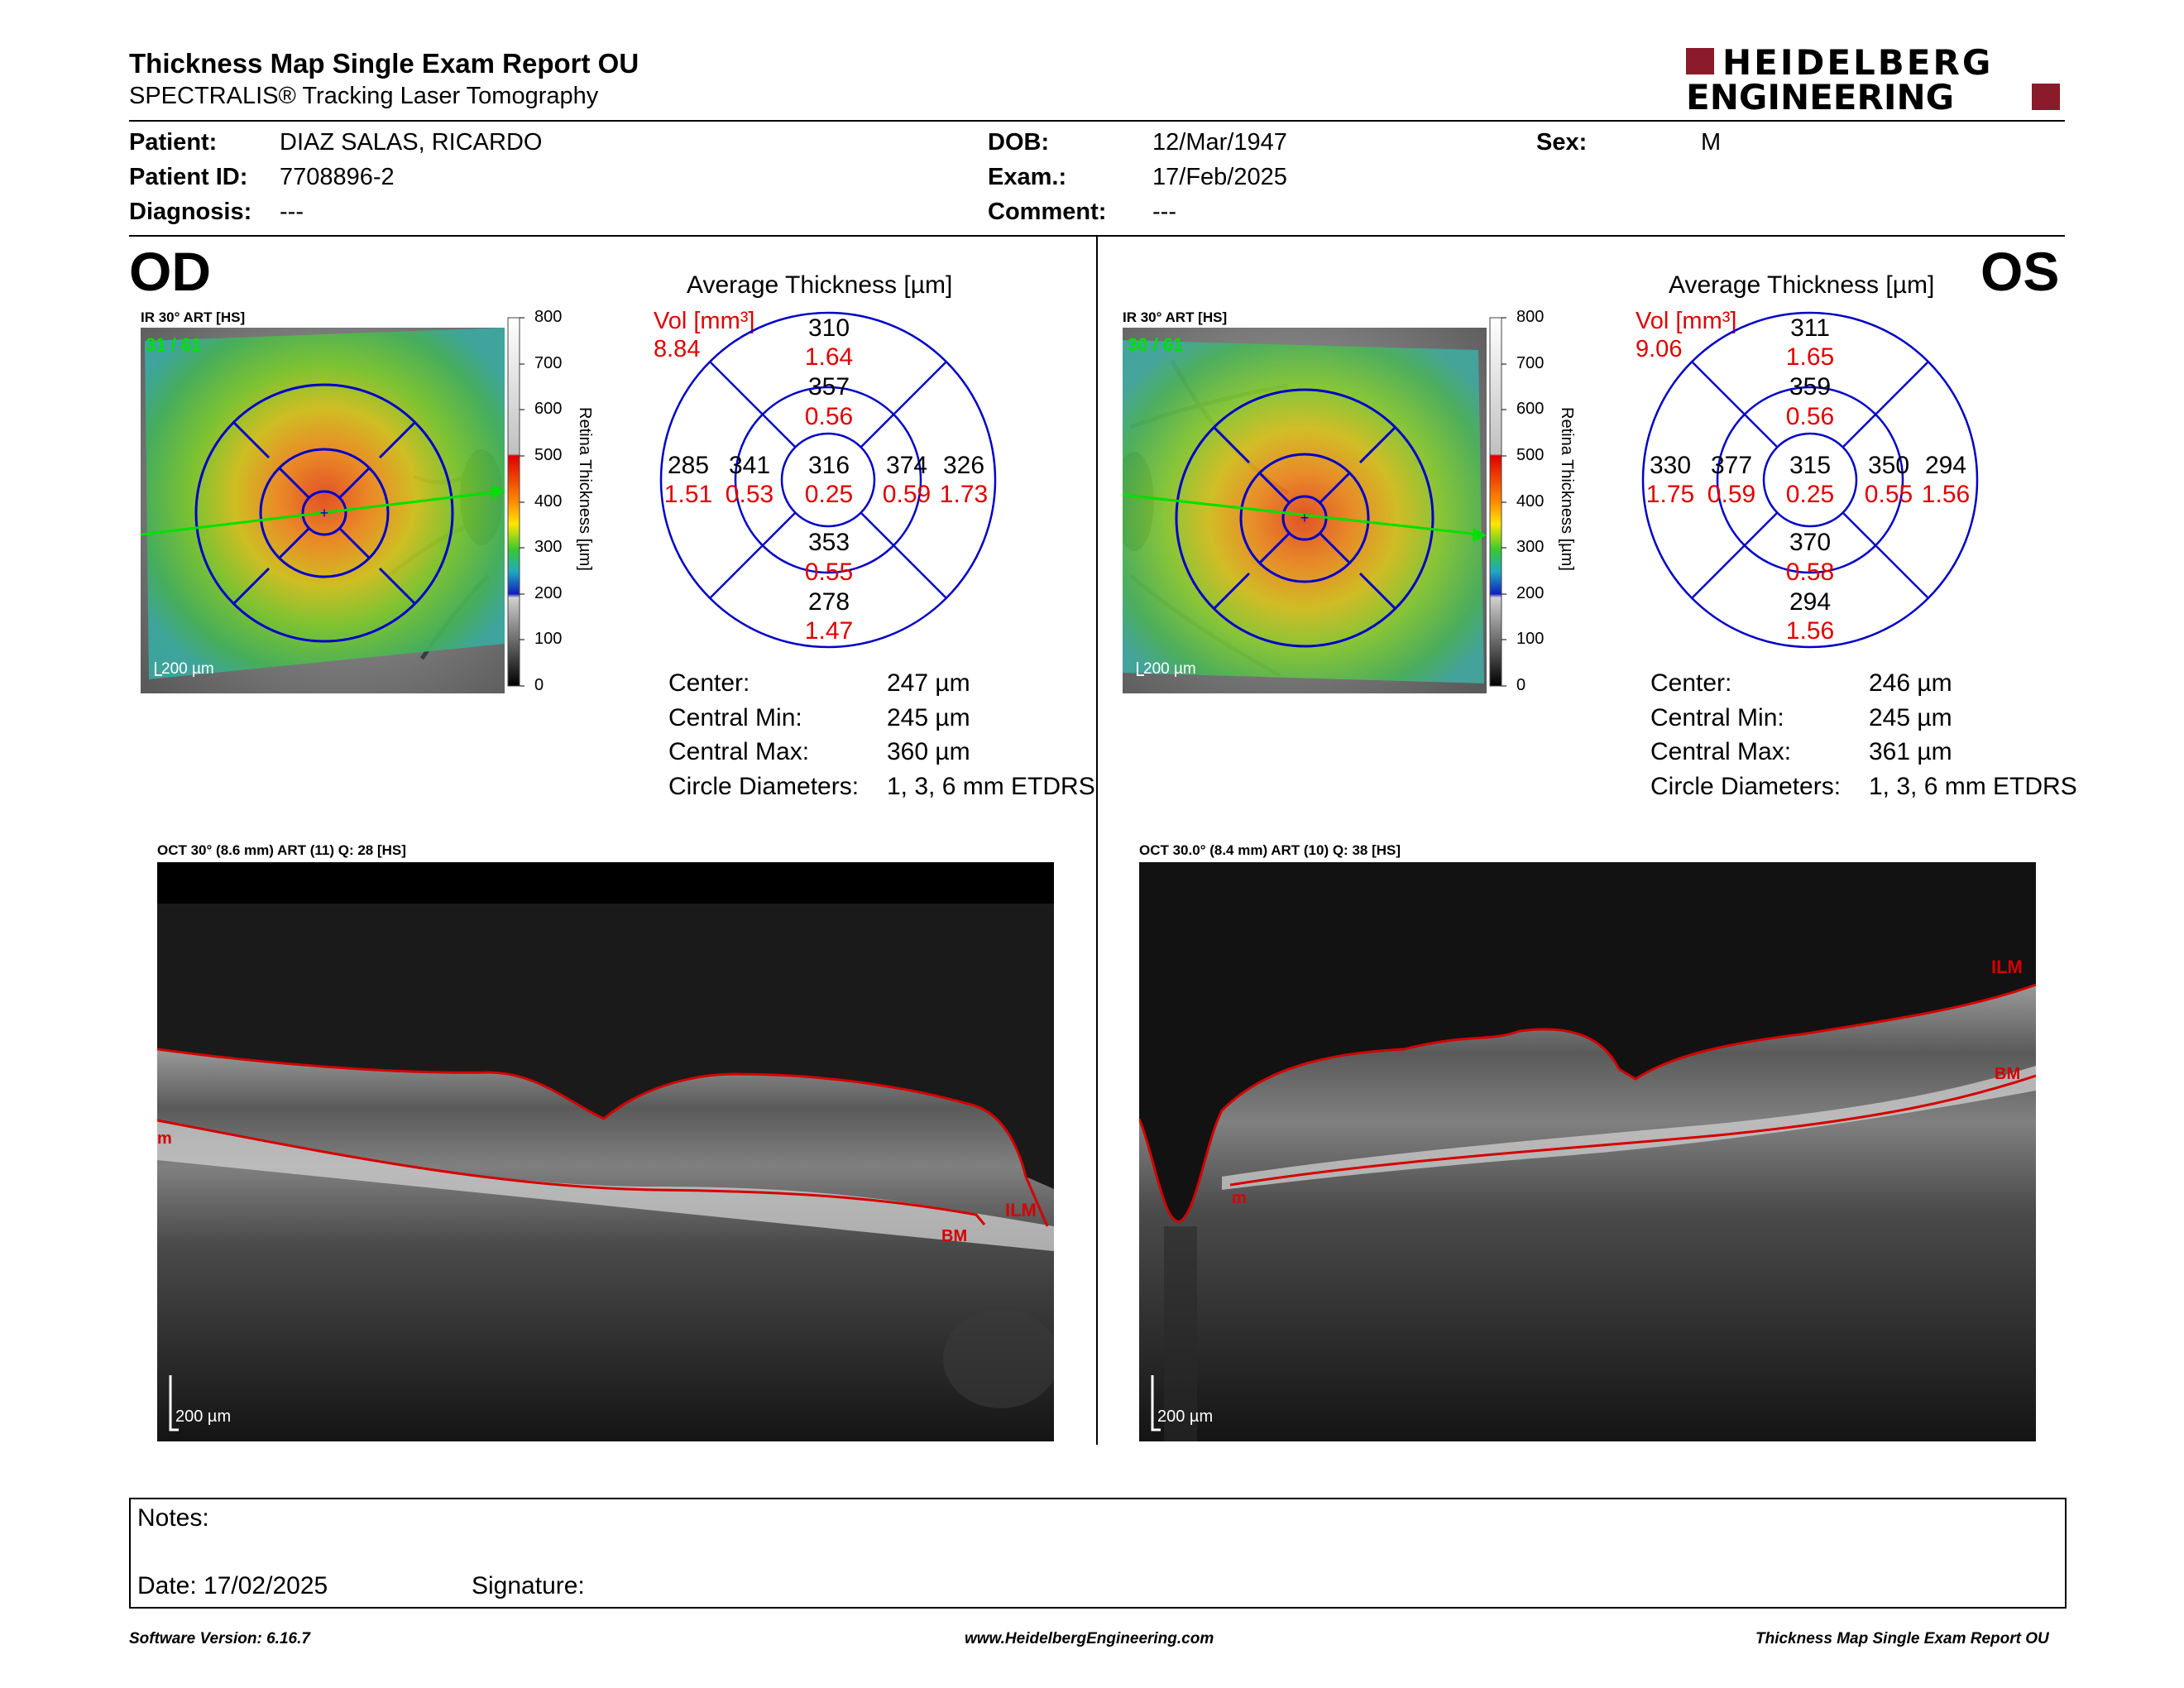 The width and height of the screenshot is (2184, 1688). I want to click on brand-logo: HEIDELBERG ENGINEERING, so click(1876, 79).